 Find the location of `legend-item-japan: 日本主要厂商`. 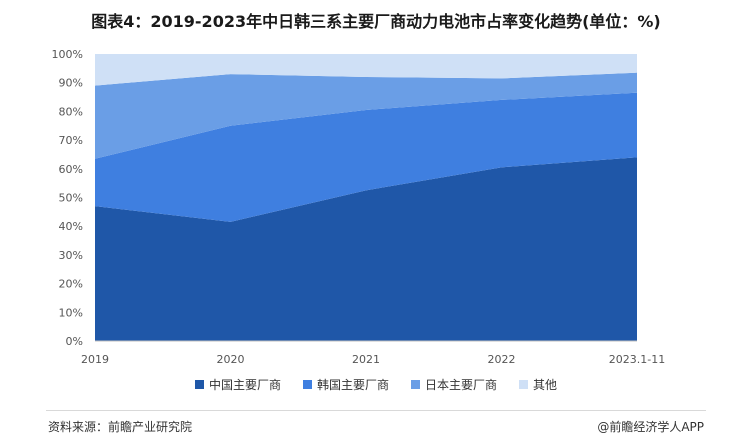

legend-item-japan: 日本主要厂商 is located at coordinates (454, 384).